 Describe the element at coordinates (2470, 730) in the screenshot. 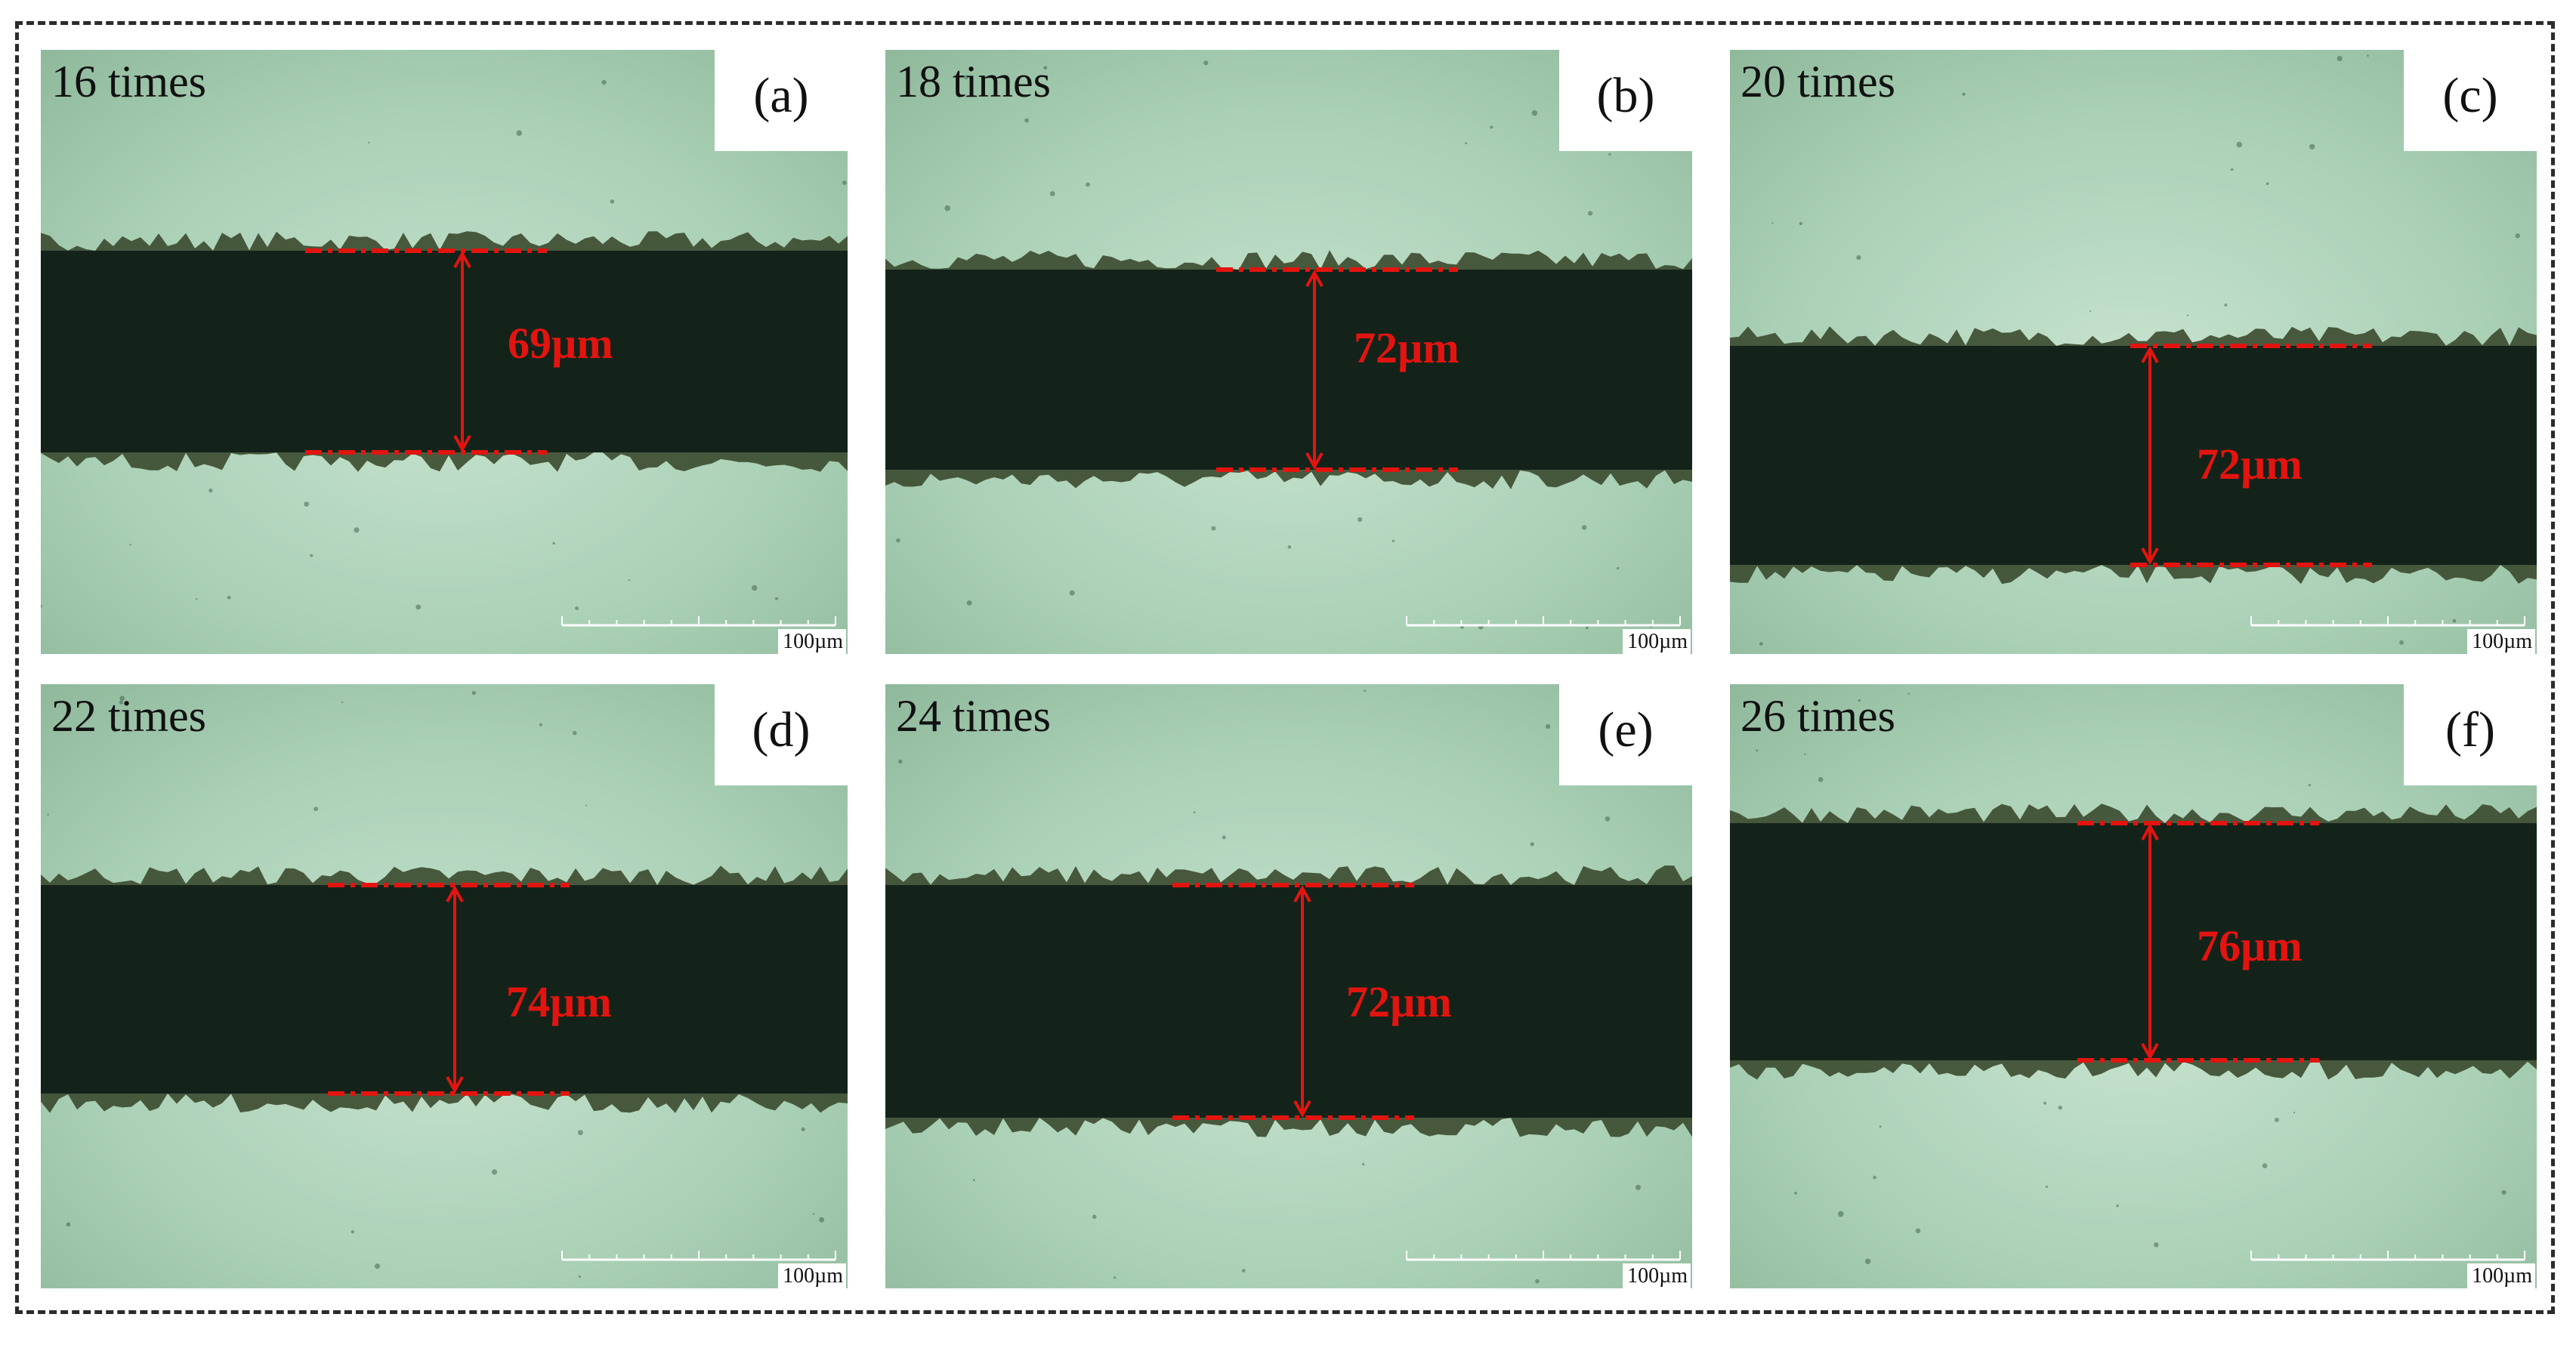

I see `panel-letter: (f)` at that location.